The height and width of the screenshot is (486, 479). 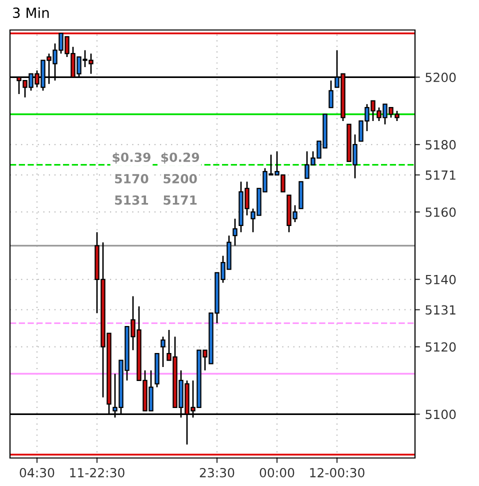 I want to click on annotation: 5131, so click(x=131, y=200).